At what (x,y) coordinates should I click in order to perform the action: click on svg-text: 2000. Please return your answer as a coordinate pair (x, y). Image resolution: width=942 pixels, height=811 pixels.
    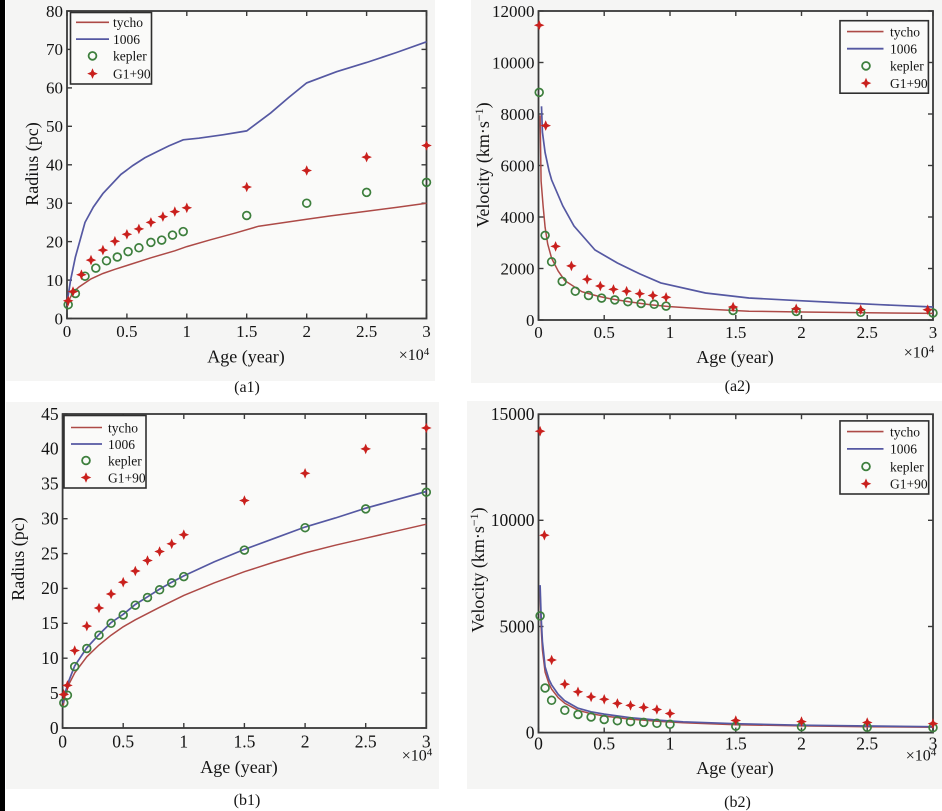
    Looking at the image, I should click on (518, 268).